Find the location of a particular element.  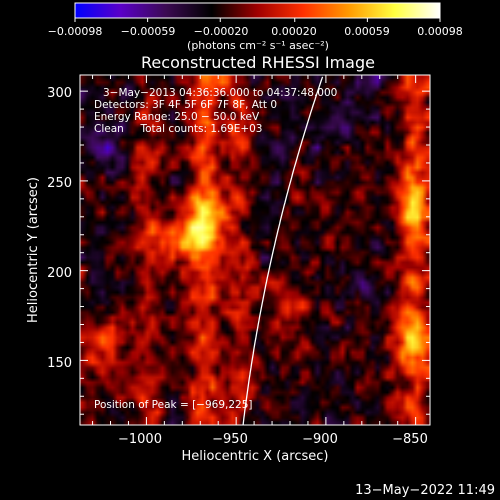

y-tick-label: 300 is located at coordinates (59, 93).